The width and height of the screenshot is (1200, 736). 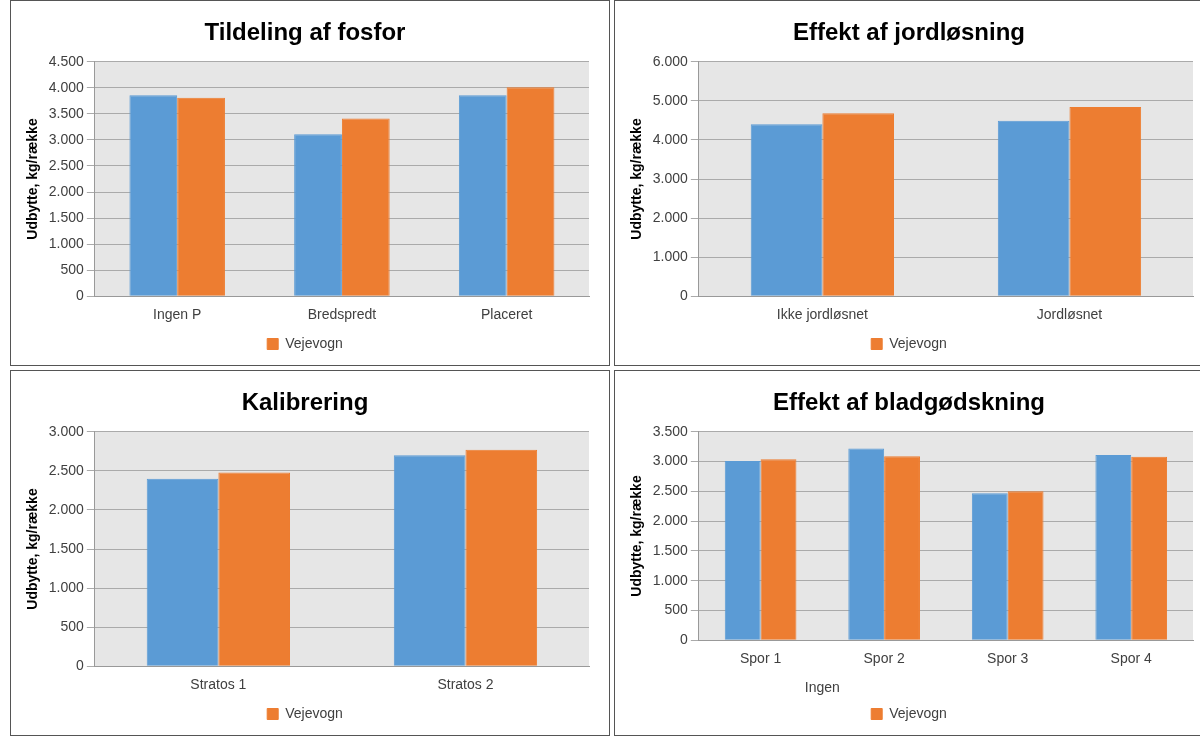 What do you see at coordinates (465, 684) in the screenshot?
I see `x-tick-label: Stratos 2` at bounding box center [465, 684].